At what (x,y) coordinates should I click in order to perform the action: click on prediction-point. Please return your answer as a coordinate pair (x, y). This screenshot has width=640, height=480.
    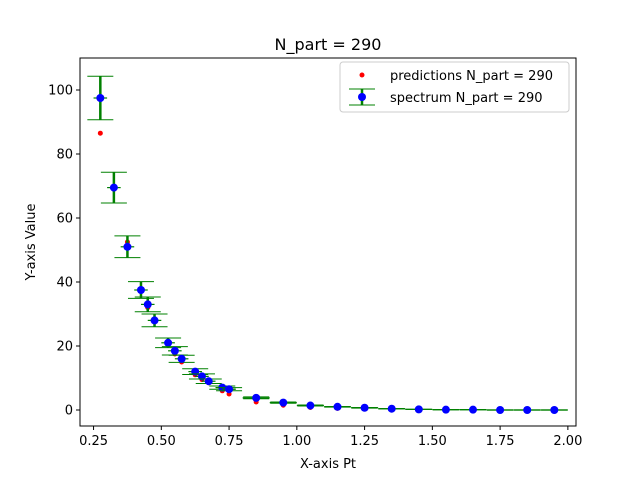
    Looking at the image, I should click on (100, 133).